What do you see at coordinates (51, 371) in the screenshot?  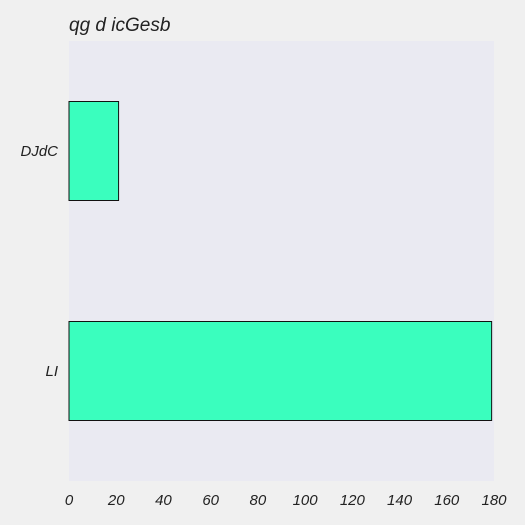 I see `y-tick-label-li: LI` at bounding box center [51, 371].